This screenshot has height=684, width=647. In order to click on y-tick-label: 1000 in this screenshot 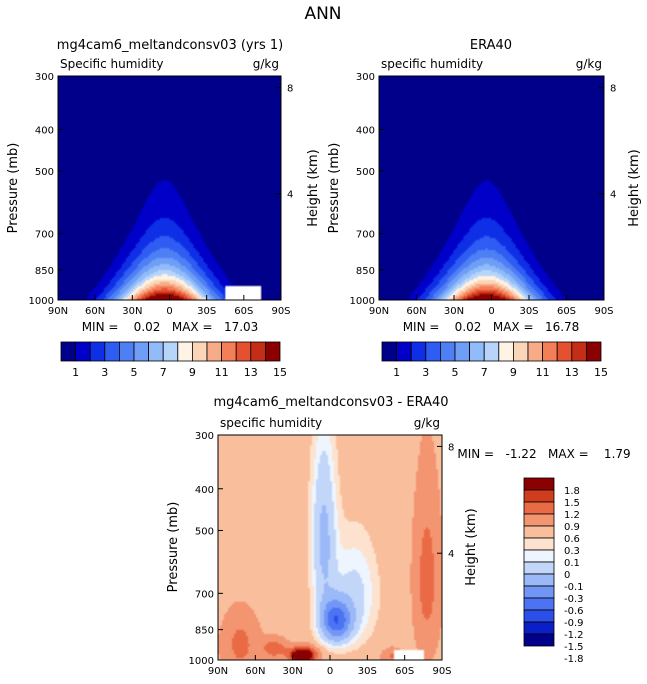, I will do `click(201, 661)`.